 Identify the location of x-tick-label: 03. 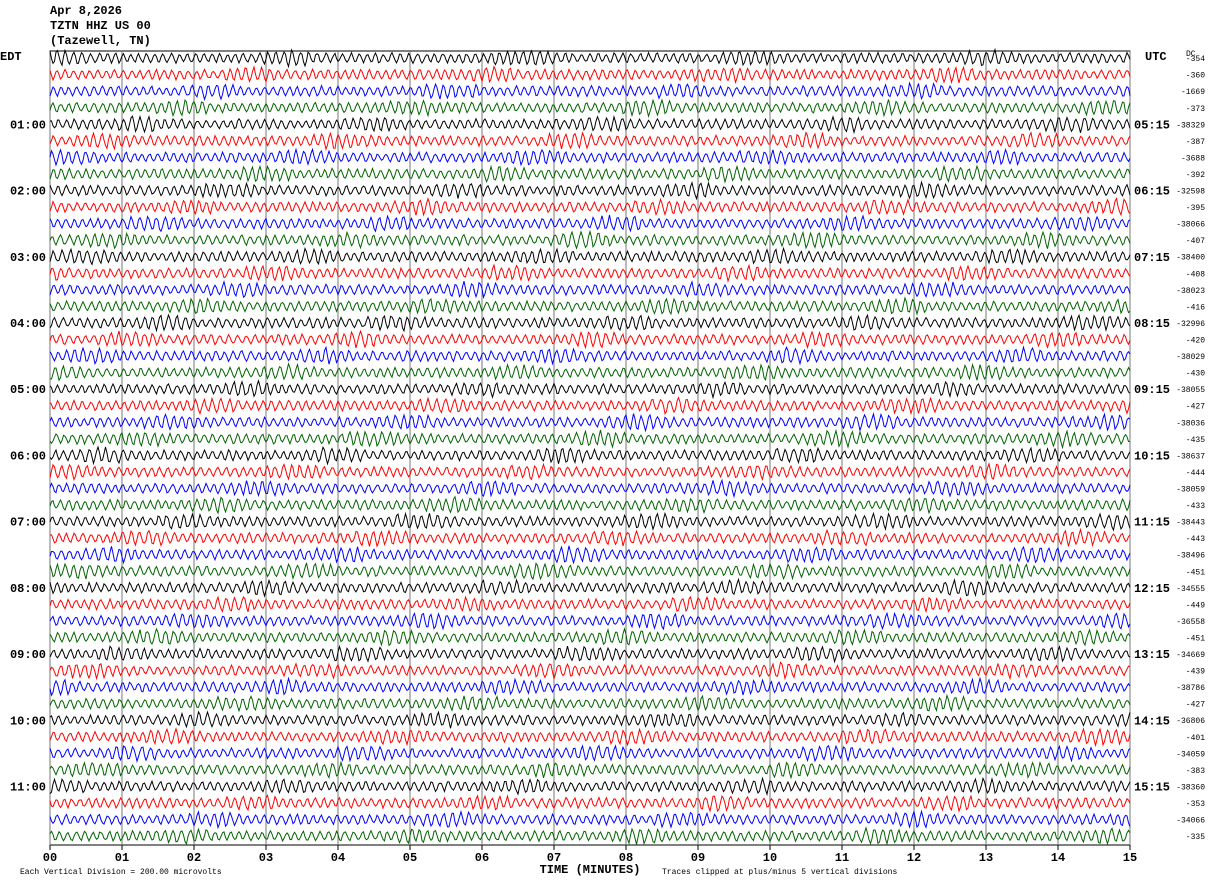
(266, 858).